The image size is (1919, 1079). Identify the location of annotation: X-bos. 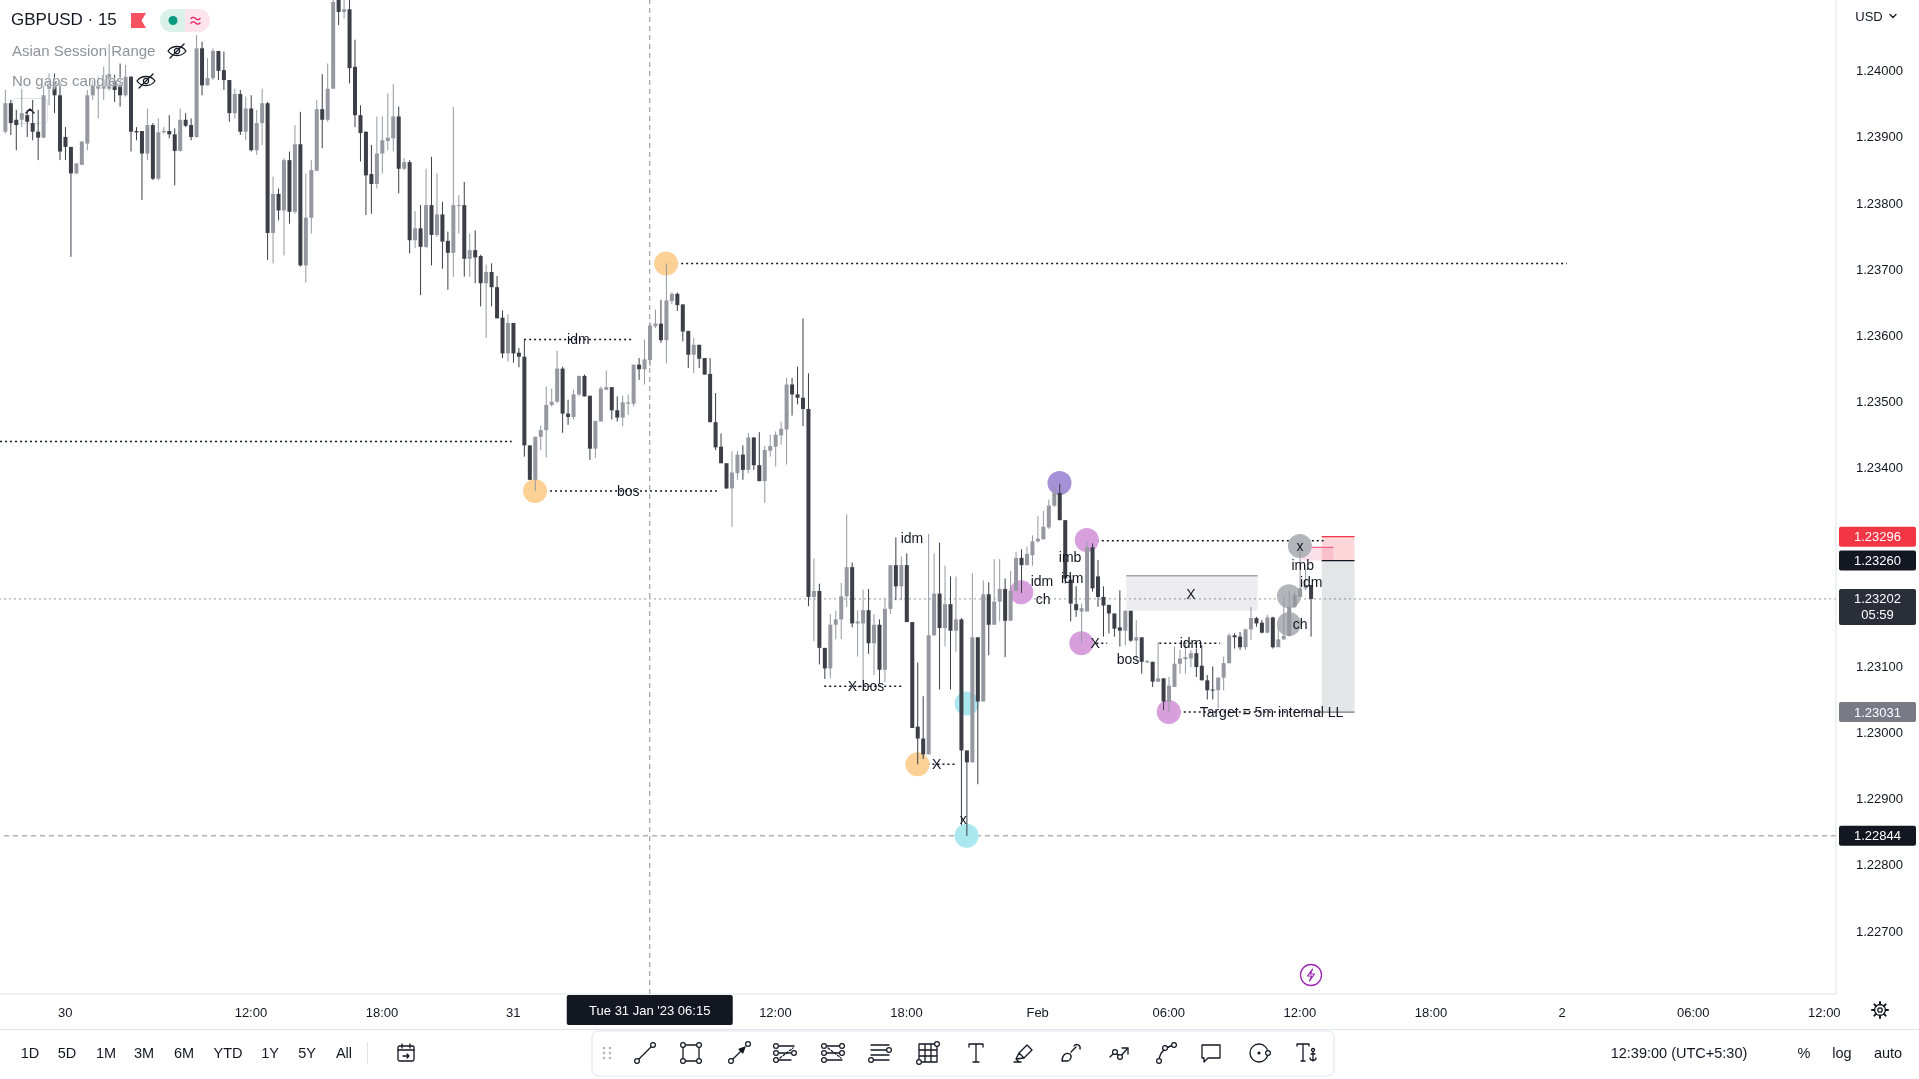
(866, 686).